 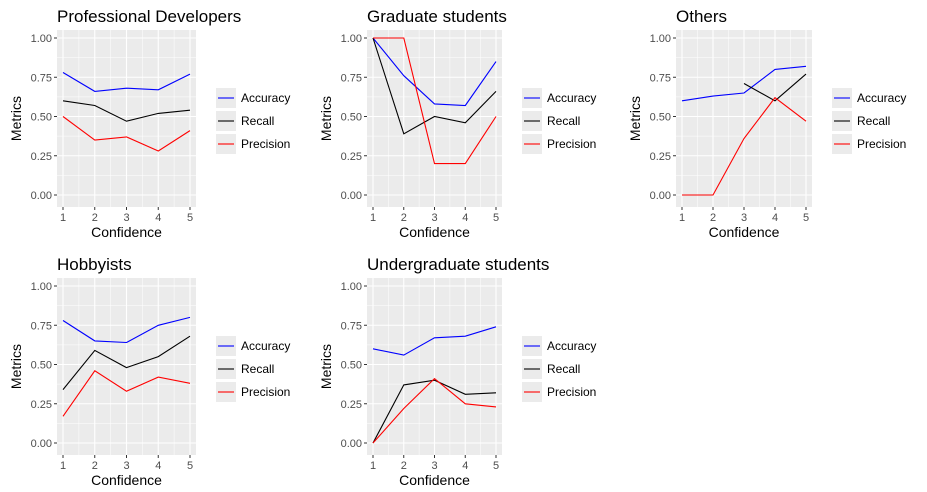 What do you see at coordinates (437, 16) in the screenshot?
I see `panel-title: Graduate students` at bounding box center [437, 16].